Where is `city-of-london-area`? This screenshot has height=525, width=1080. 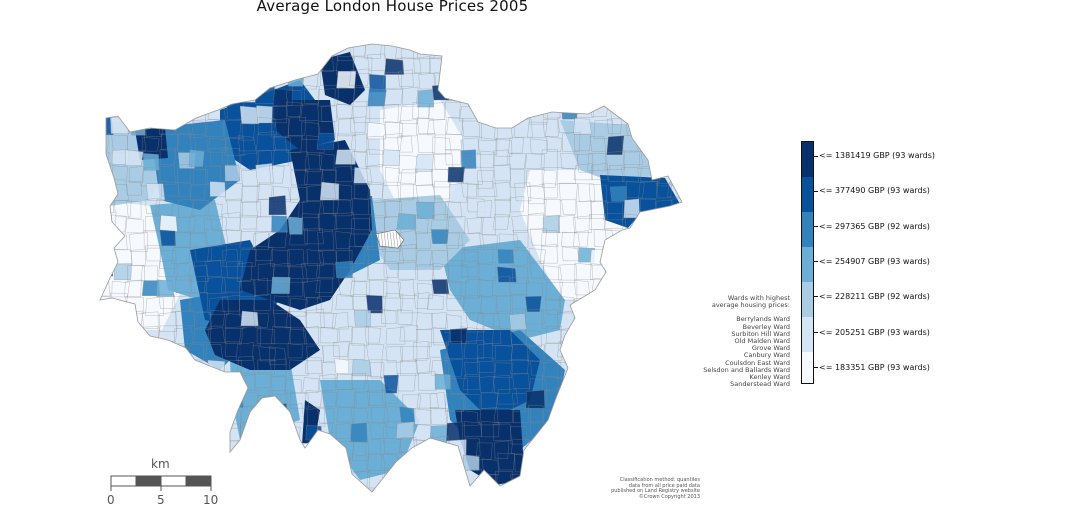 city-of-london-area is located at coordinates (390, 239).